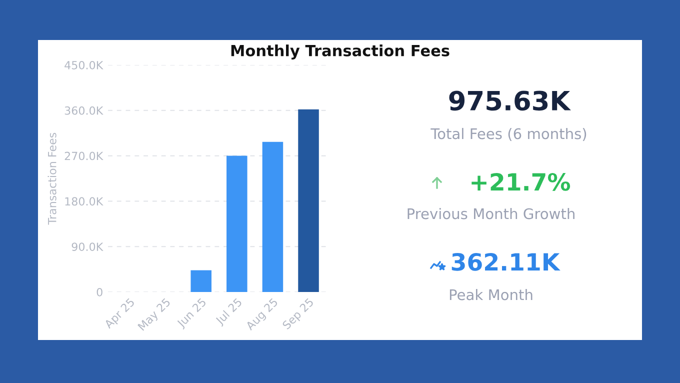 Image resolution: width=680 pixels, height=383 pixels. What do you see at coordinates (510, 100) in the screenshot?
I see `text: 975.63K` at bounding box center [510, 100].